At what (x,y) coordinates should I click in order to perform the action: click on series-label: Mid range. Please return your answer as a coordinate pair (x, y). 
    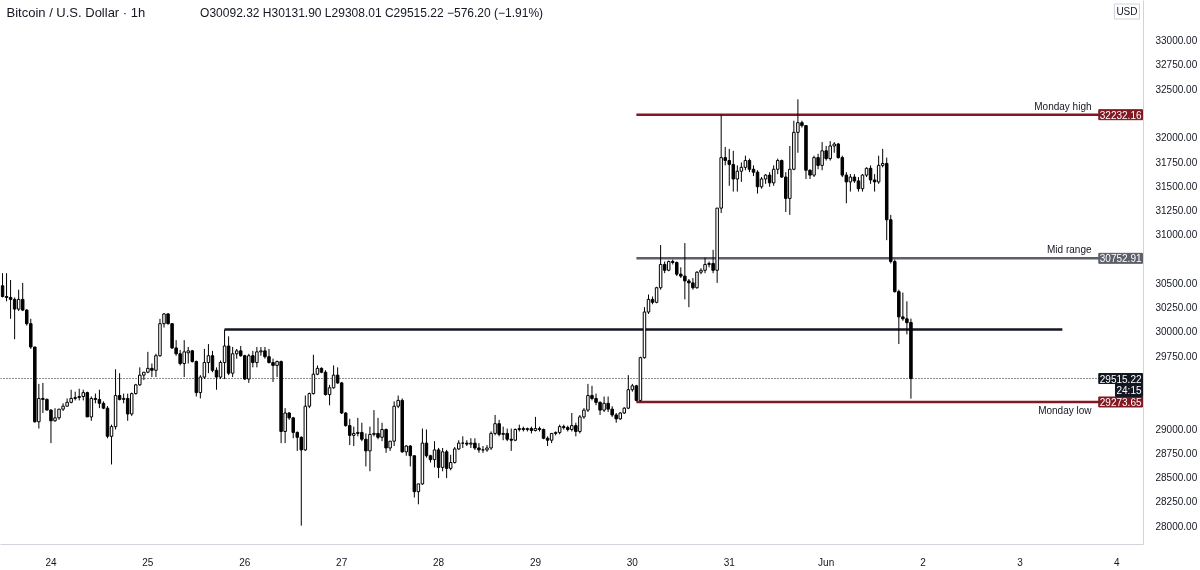
    Looking at the image, I should click on (1069, 250).